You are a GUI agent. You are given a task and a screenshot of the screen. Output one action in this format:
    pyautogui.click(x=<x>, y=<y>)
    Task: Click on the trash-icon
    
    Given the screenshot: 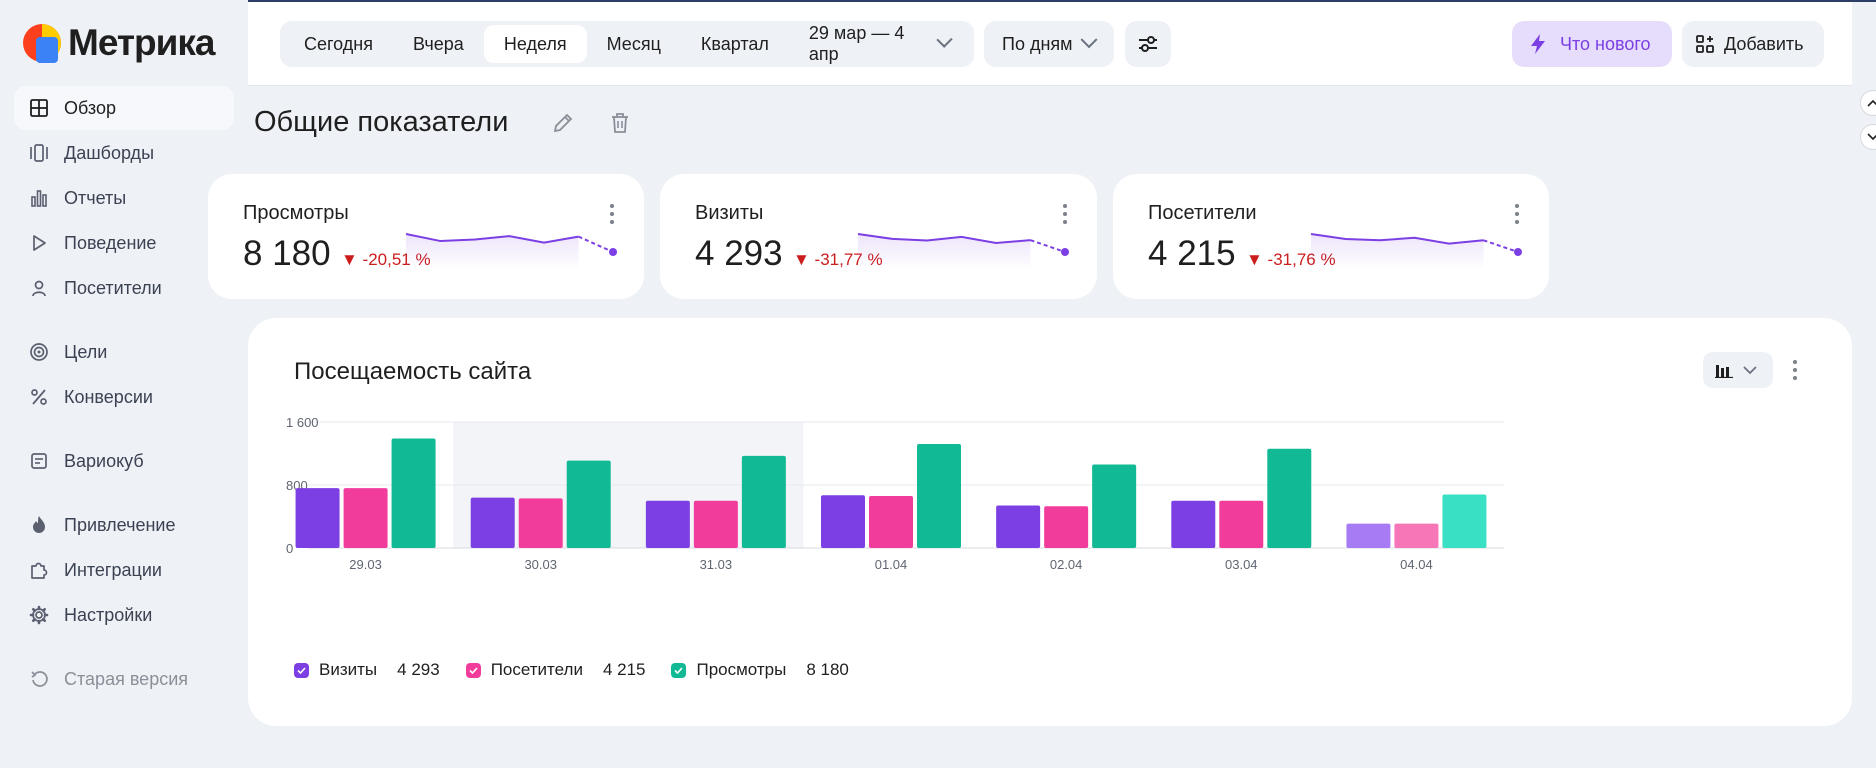 What is the action you would take?
    pyautogui.click(x=620, y=123)
    